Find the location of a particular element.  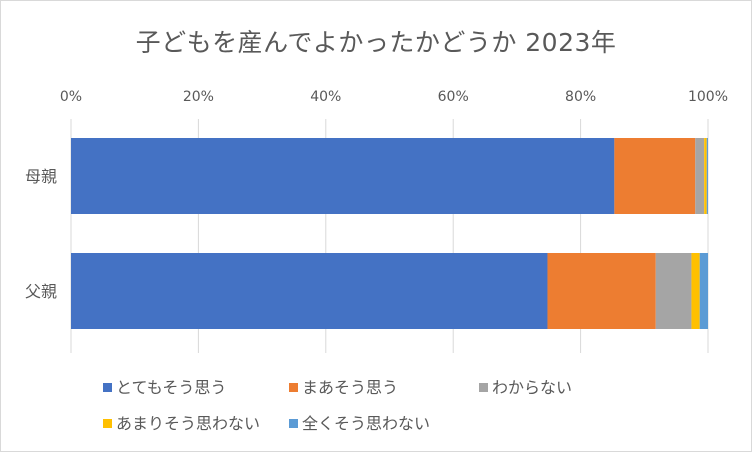

legend-label: あまりそう思わない is located at coordinates (188, 423).